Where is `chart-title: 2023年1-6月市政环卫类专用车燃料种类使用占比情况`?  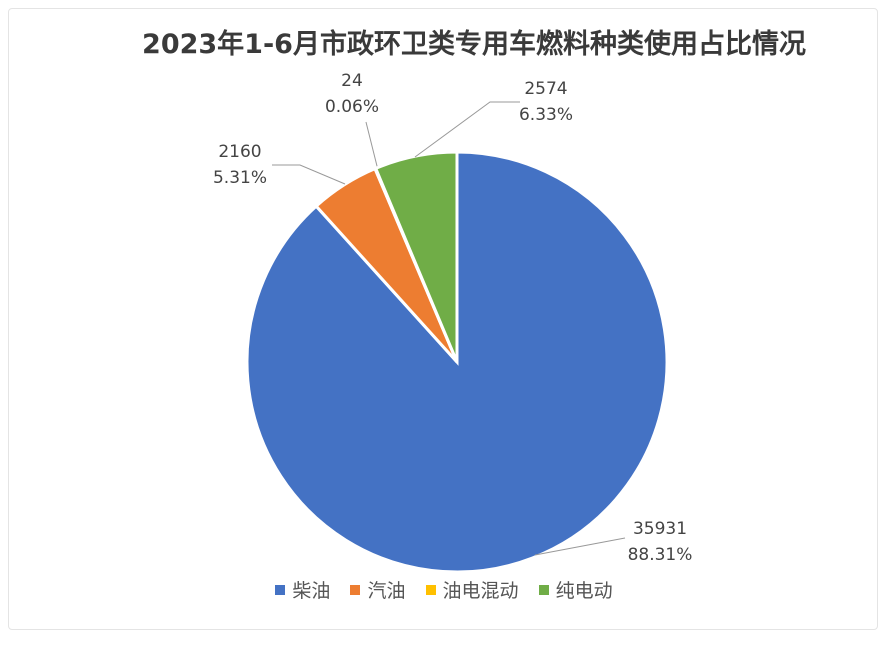
chart-title: 2023年1-6月市政环卫类专用车燃料种类使用占比情况 is located at coordinates (474, 44).